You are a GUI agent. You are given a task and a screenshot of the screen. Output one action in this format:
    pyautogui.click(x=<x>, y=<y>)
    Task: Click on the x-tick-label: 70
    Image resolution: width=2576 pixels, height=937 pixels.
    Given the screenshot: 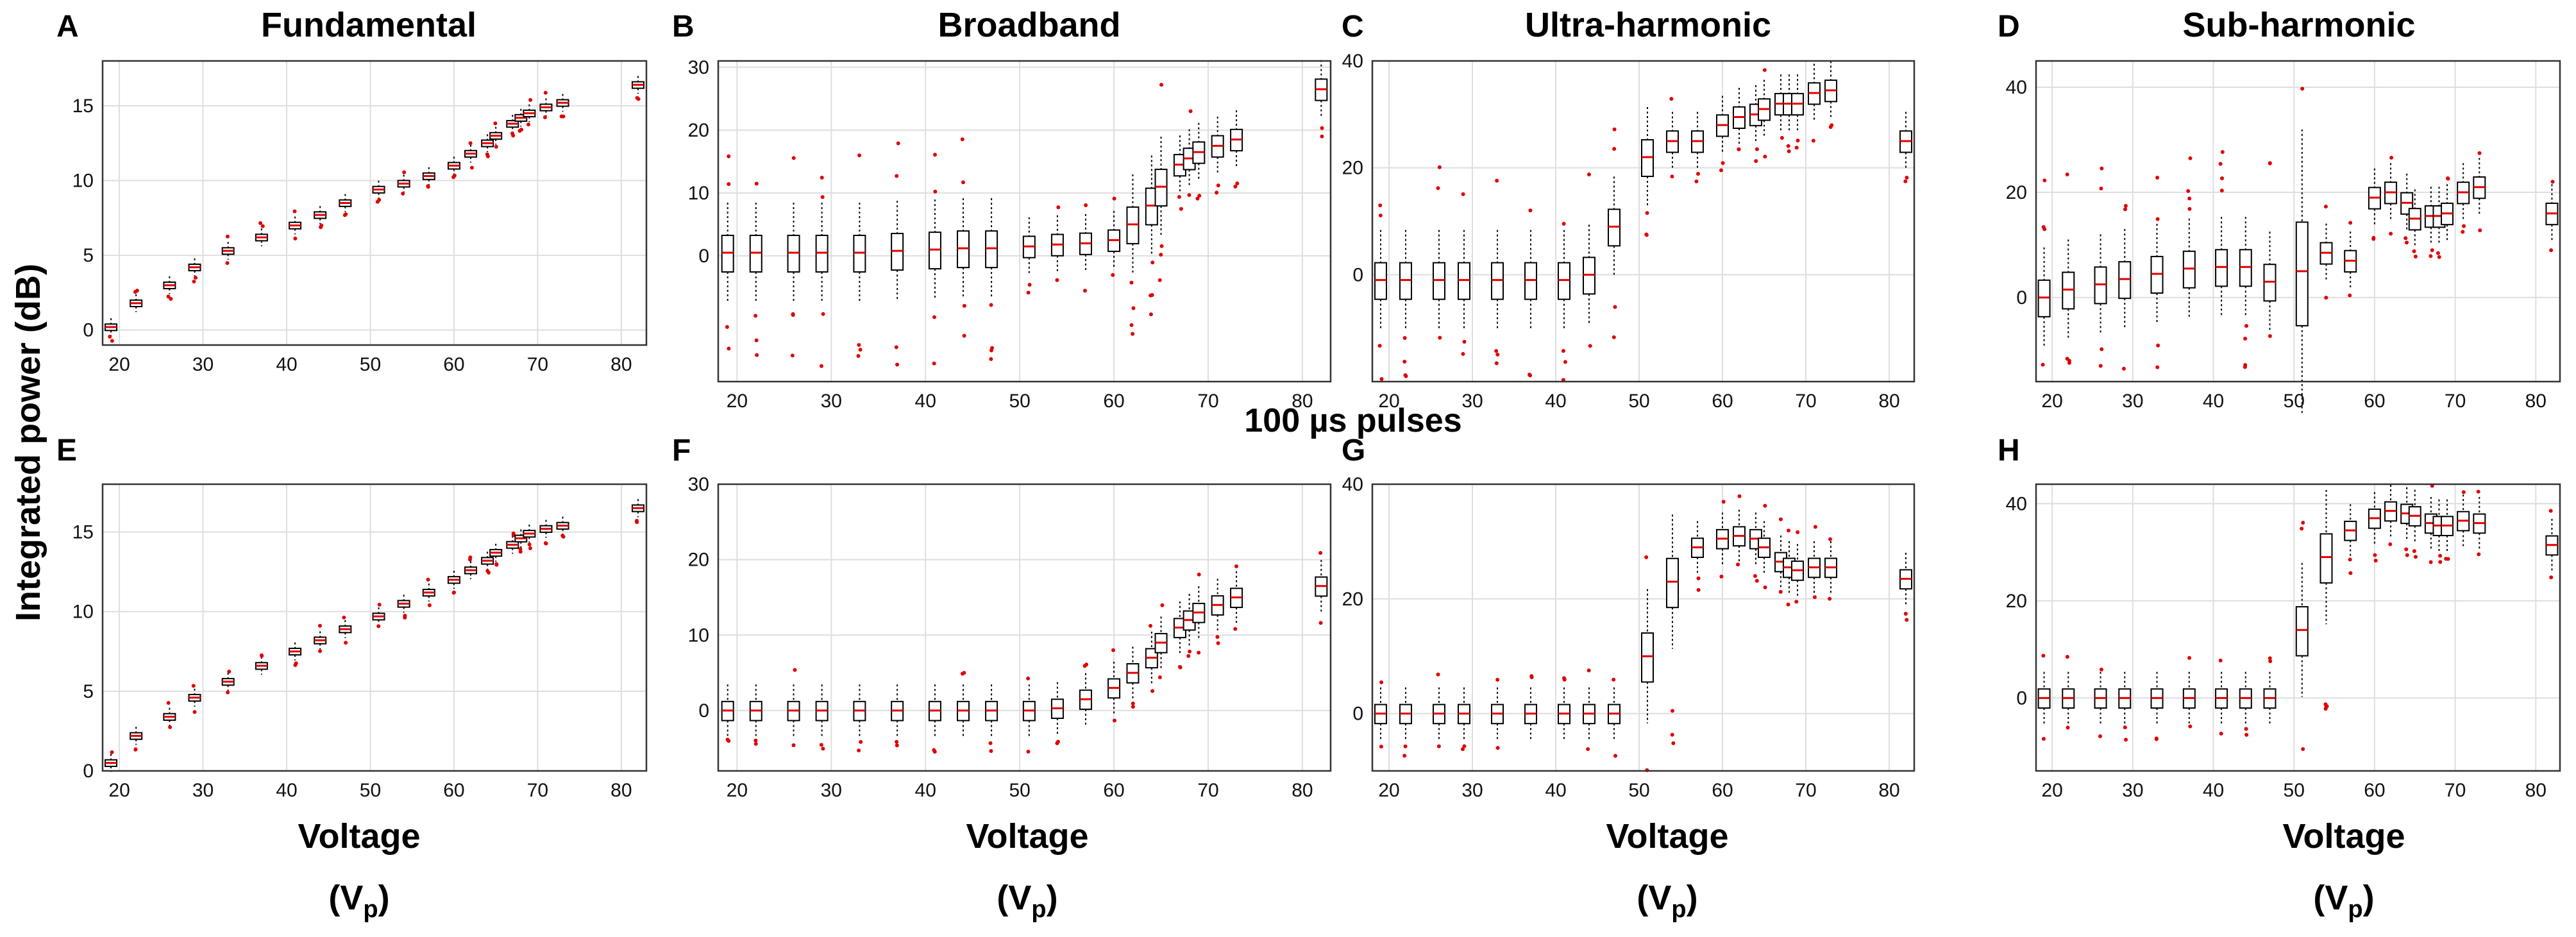 What is the action you would take?
    pyautogui.click(x=2455, y=402)
    